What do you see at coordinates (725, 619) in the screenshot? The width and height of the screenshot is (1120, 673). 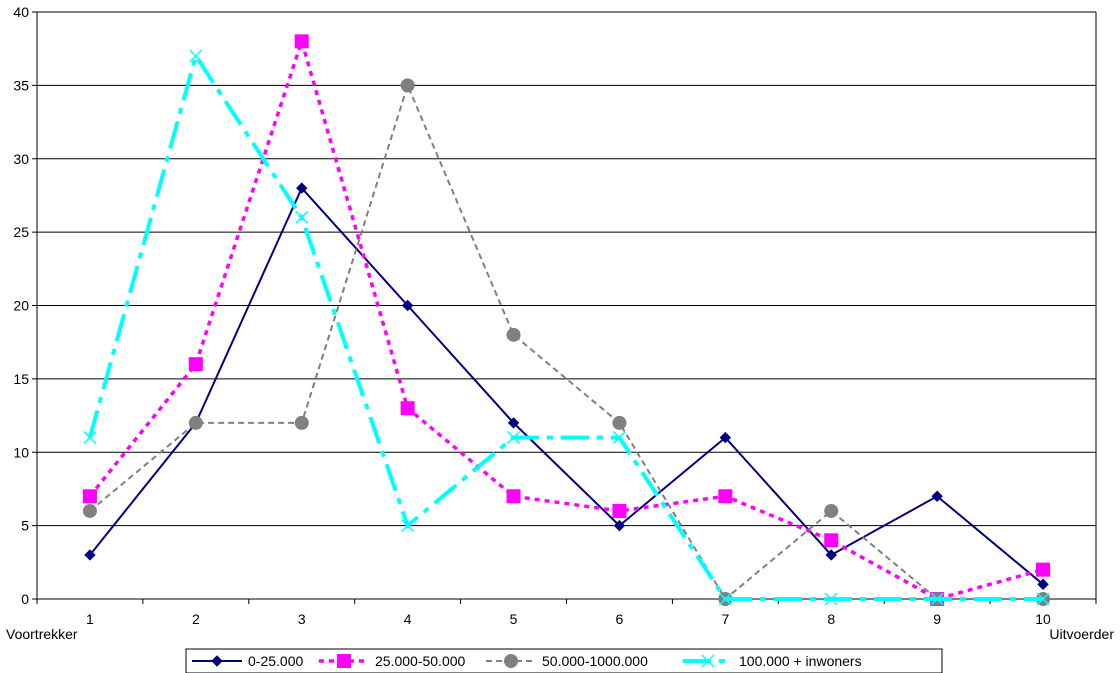 I see `x-tick-label-7: 7` at bounding box center [725, 619].